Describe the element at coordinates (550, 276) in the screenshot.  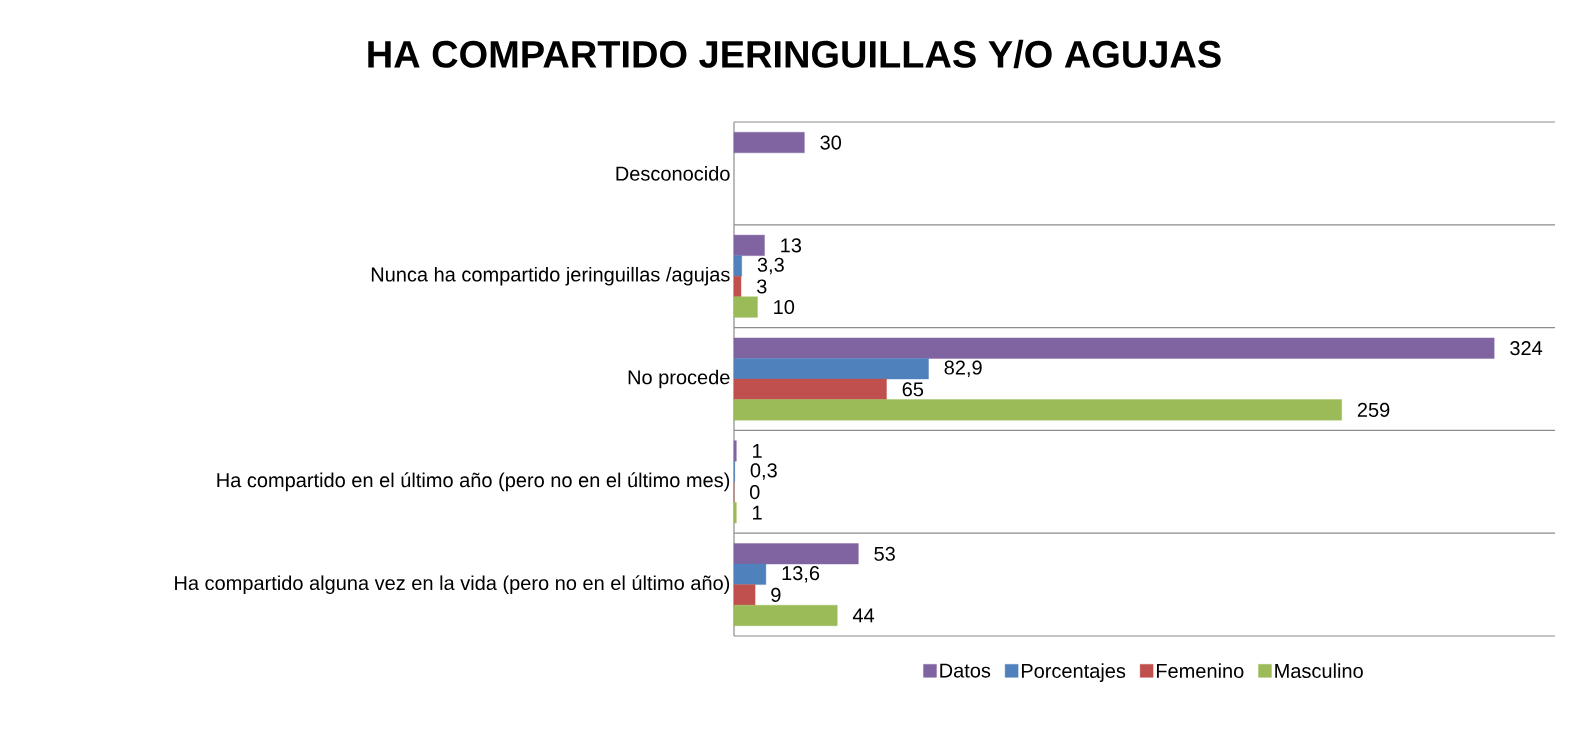
I see `y-tick-label: Nunca ha compartido jeringuillas /agujas` at that location.